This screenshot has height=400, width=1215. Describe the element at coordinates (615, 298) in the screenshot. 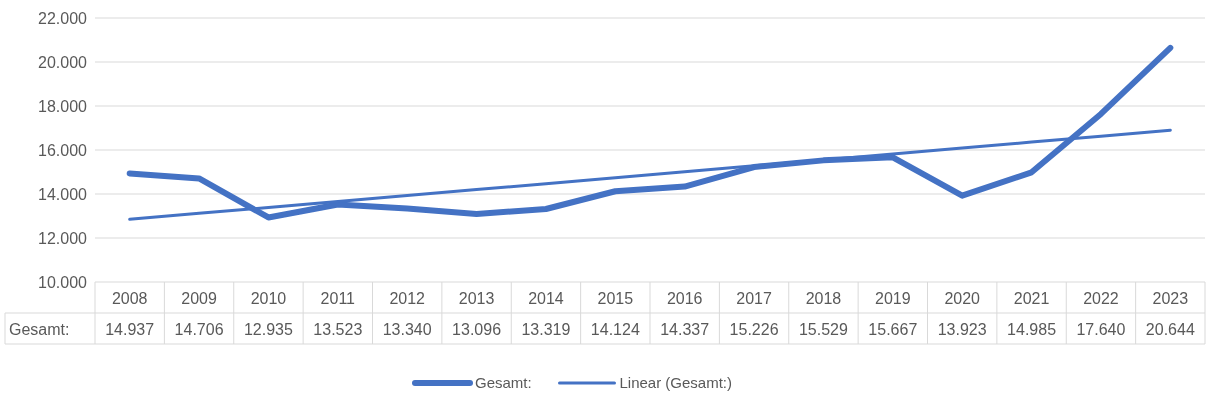

I see `x-tick-label: 2015` at that location.